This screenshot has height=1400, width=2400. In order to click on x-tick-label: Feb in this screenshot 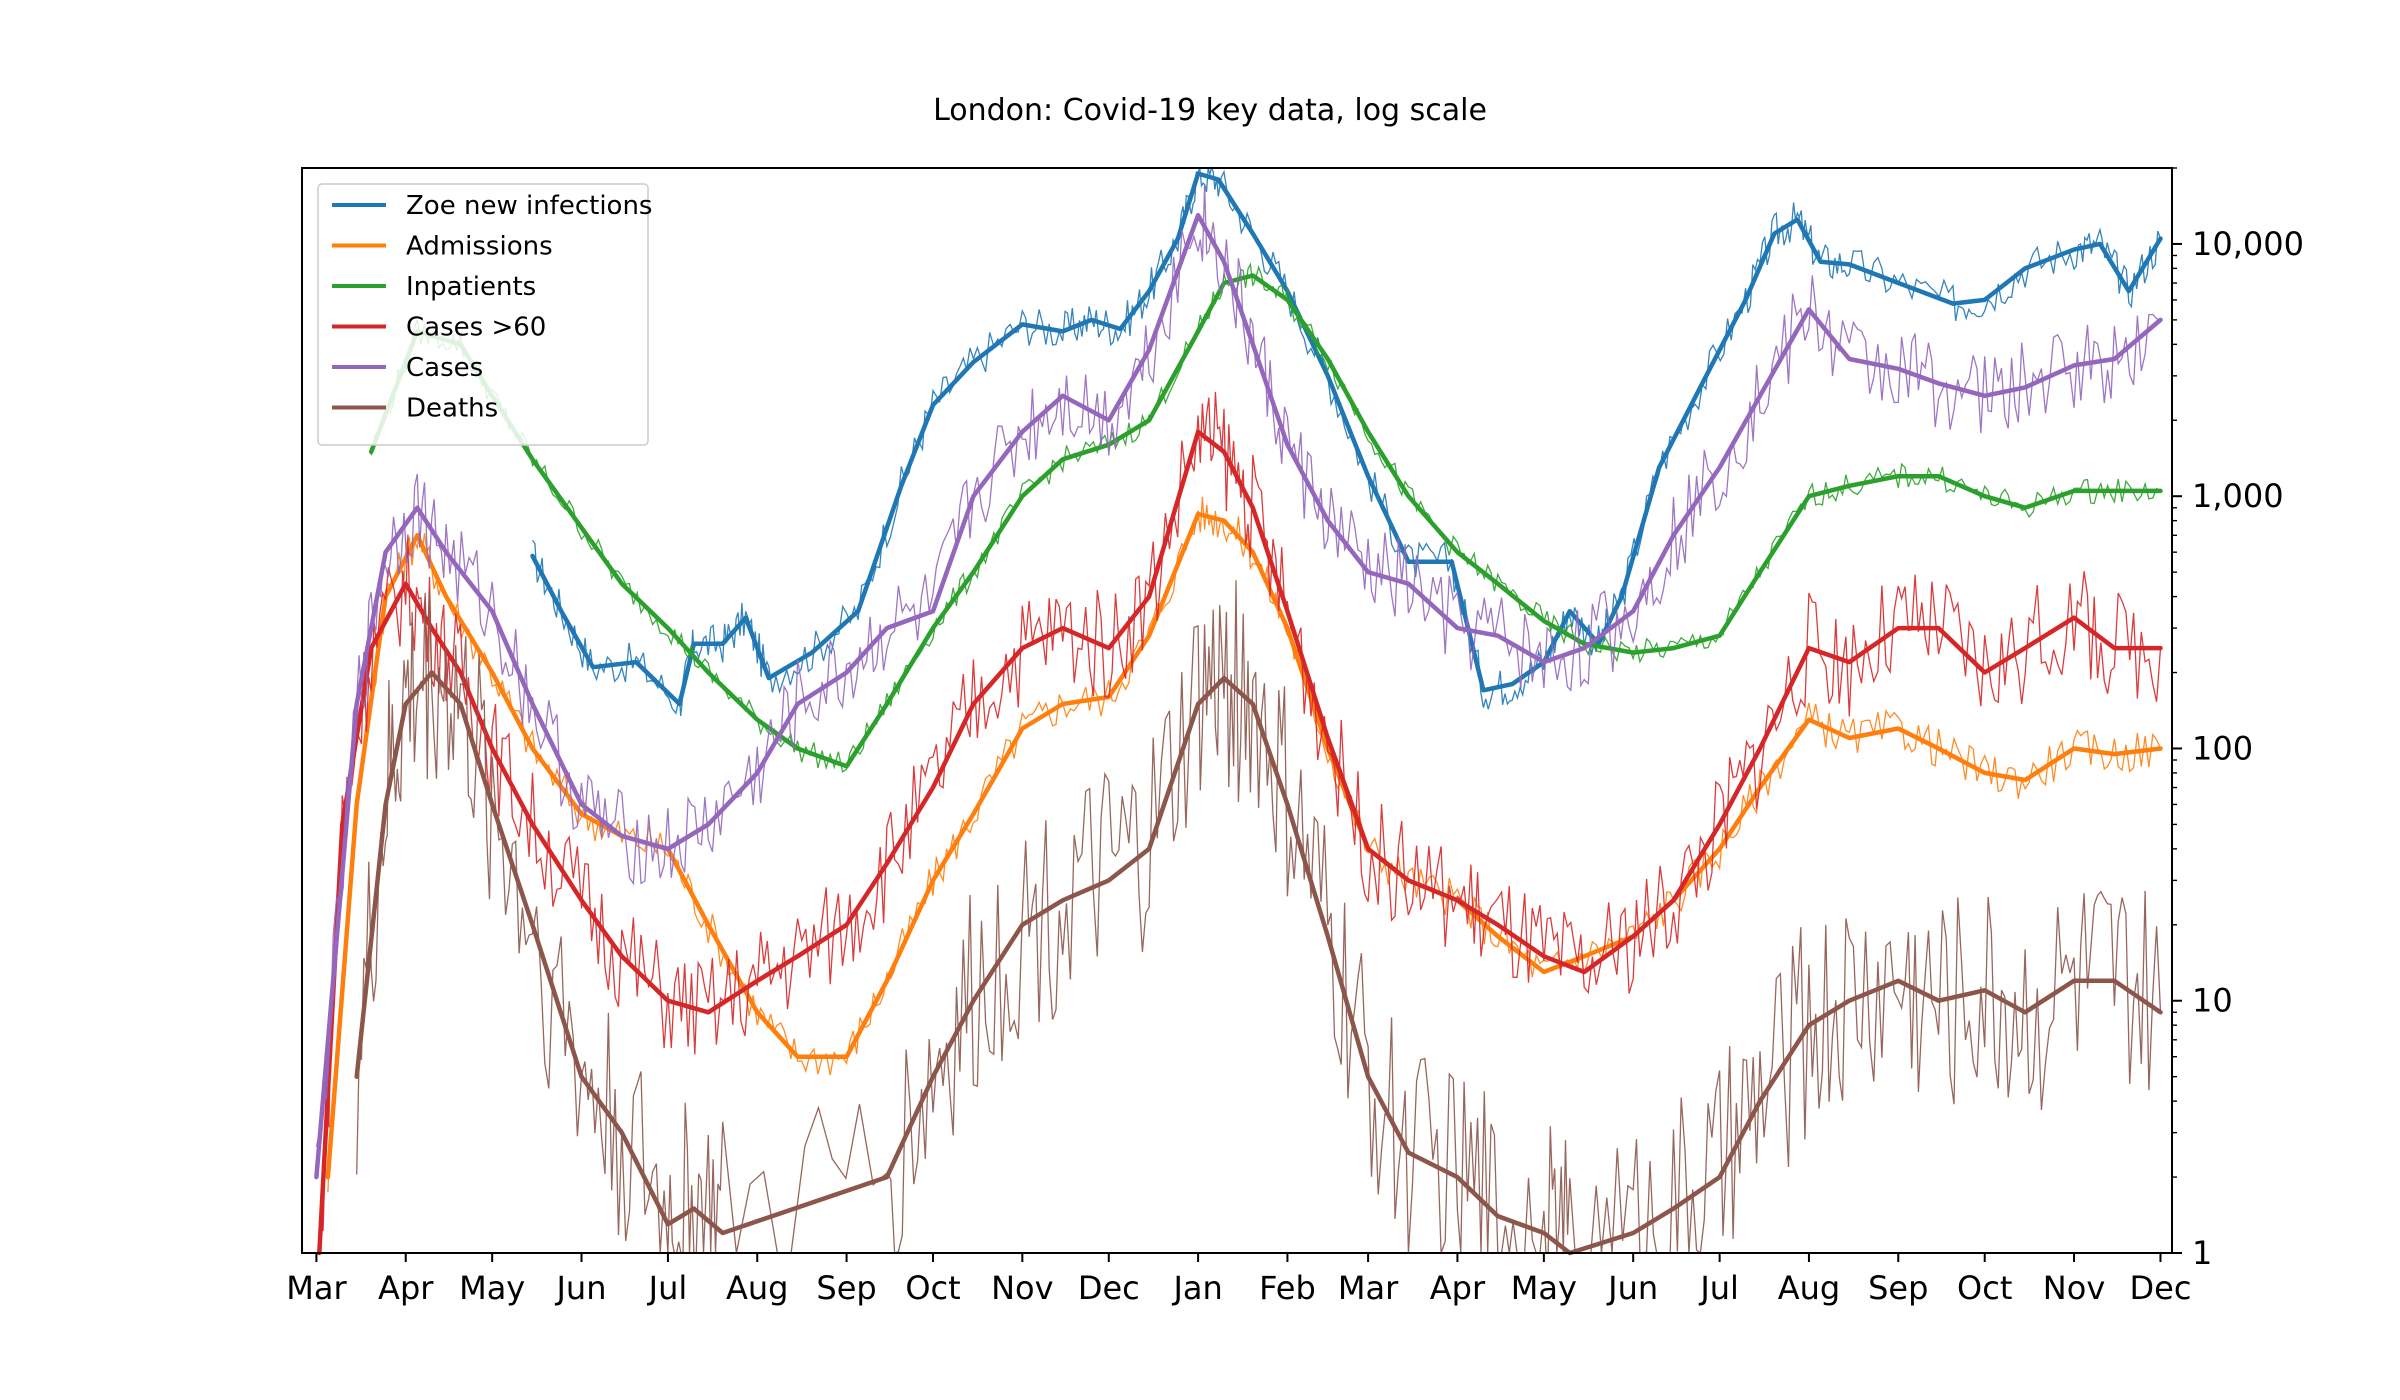, I will do `click(1287, 1288)`.